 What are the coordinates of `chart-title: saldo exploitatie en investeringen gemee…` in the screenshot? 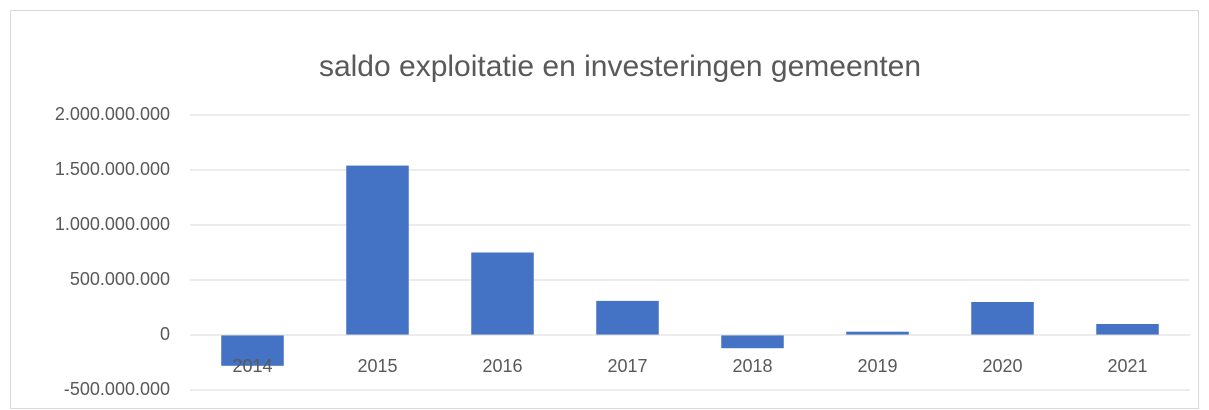 It's located at (620, 66).